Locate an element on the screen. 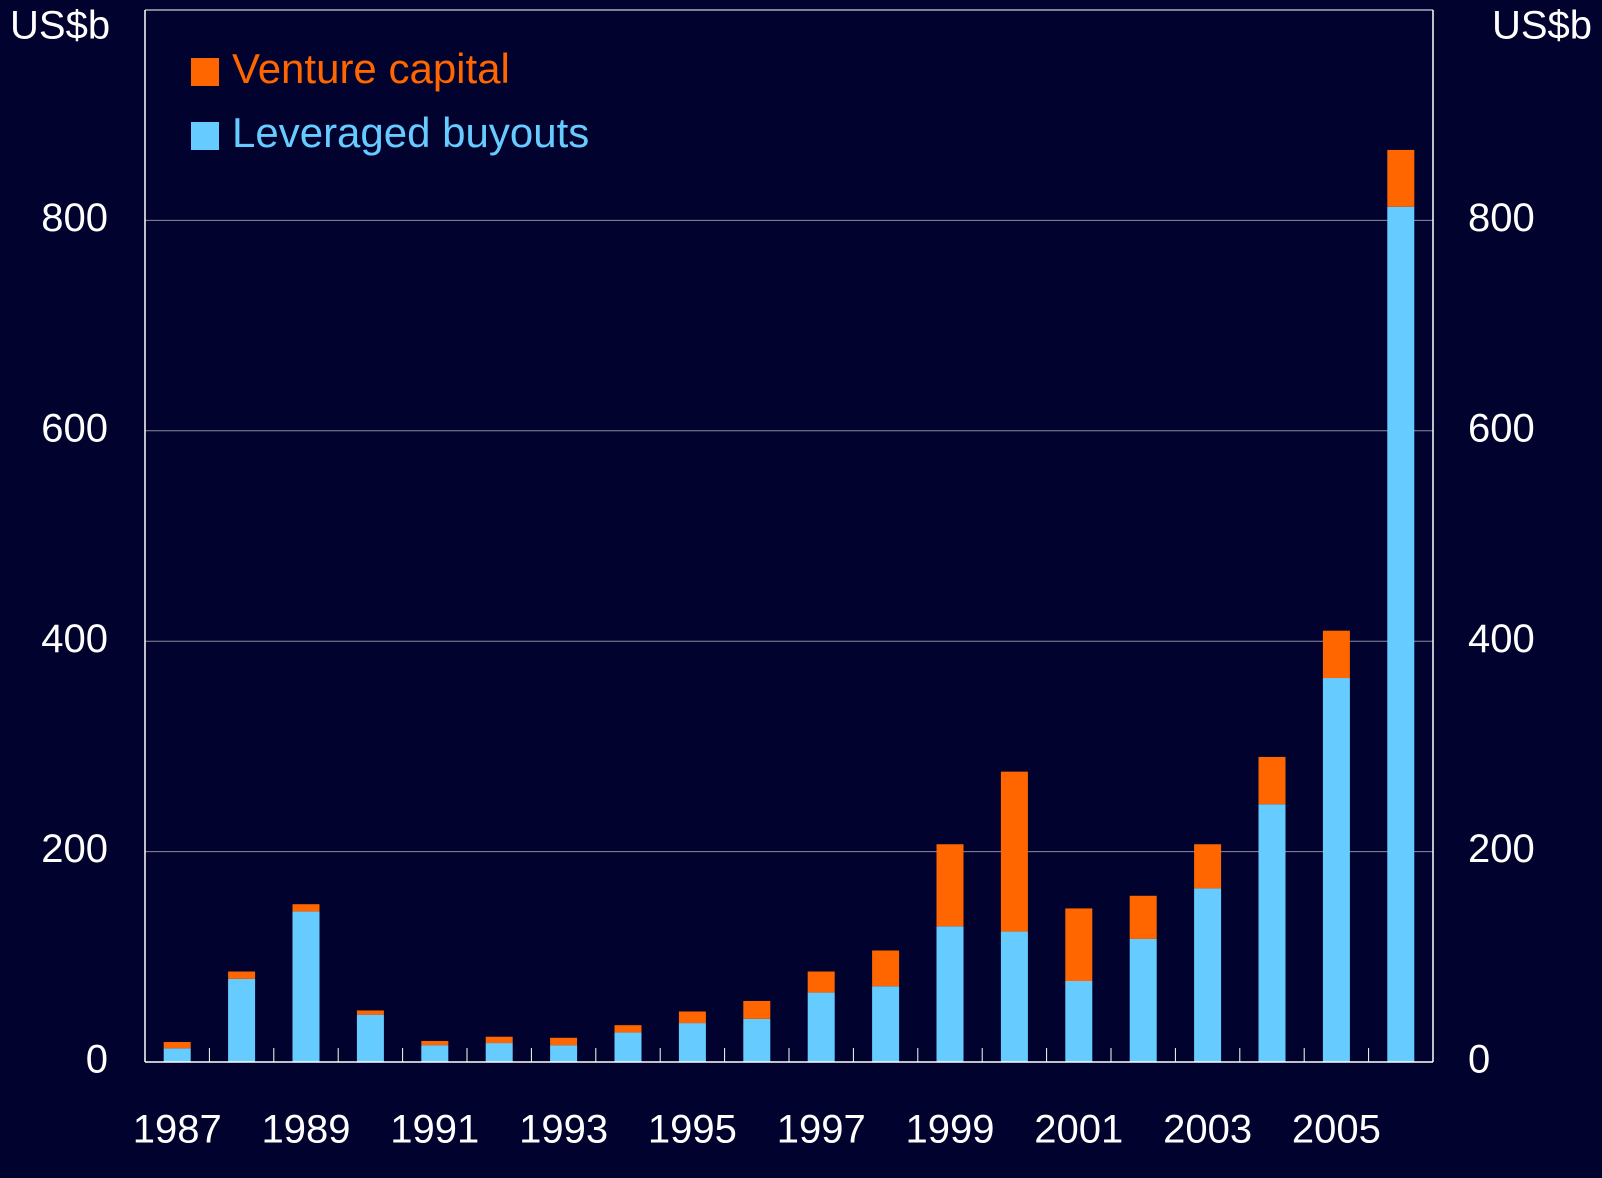 This screenshot has height=1178, width=1602. x-tick-label: 2005 is located at coordinates (1336, 1130).